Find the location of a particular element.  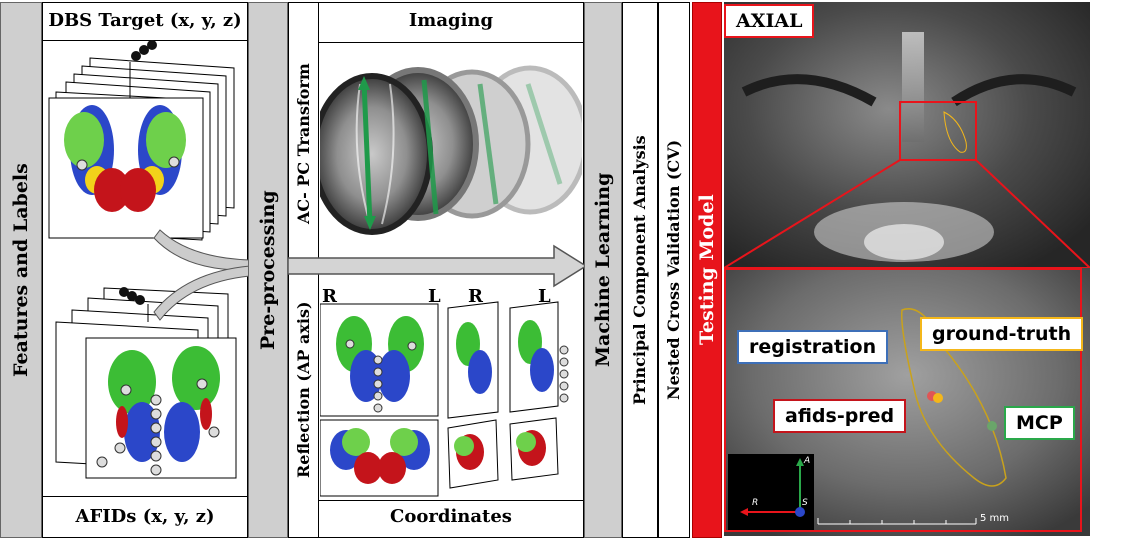

testing-model-label: Testing Model is located at coordinates (707, 270).